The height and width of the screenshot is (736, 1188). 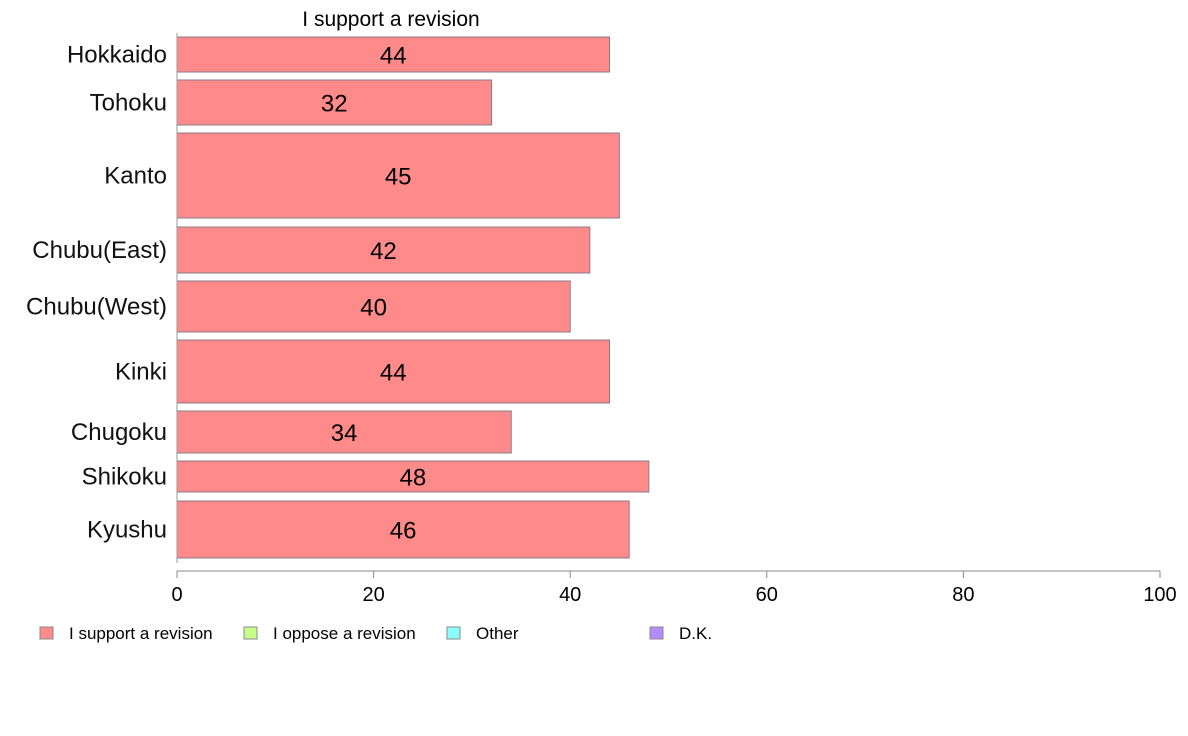 I want to click on x-tick-label: 80, so click(x=963, y=595).